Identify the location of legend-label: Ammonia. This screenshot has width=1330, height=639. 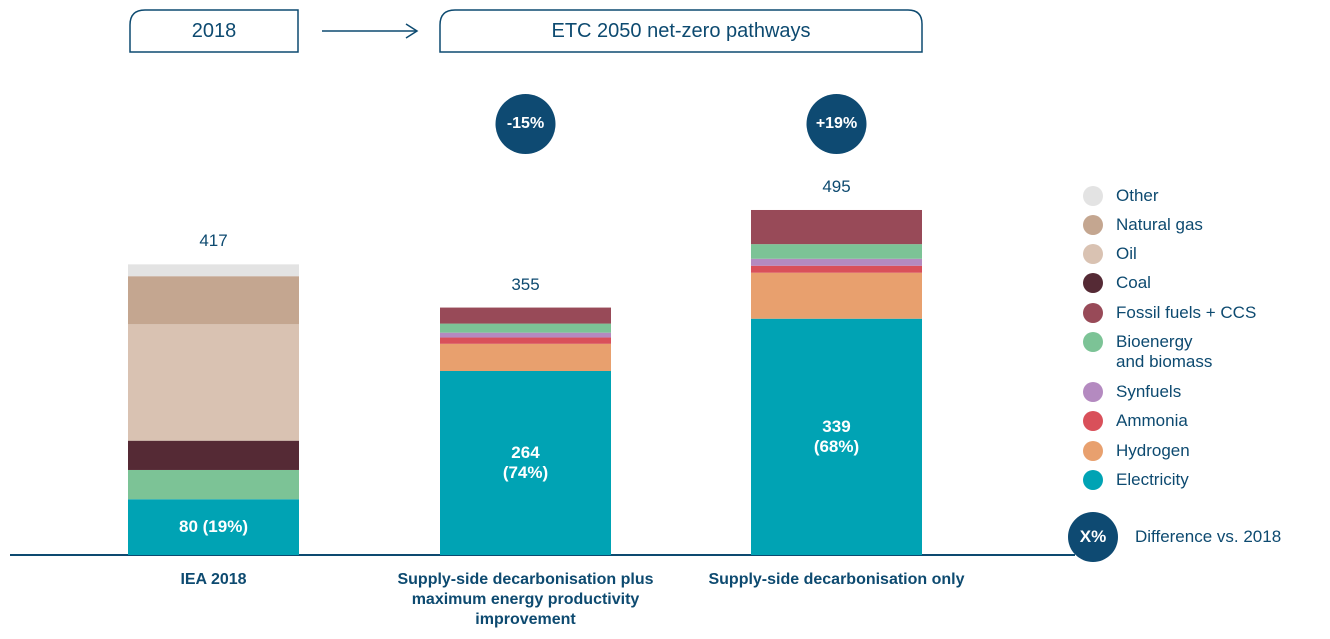
(1152, 420).